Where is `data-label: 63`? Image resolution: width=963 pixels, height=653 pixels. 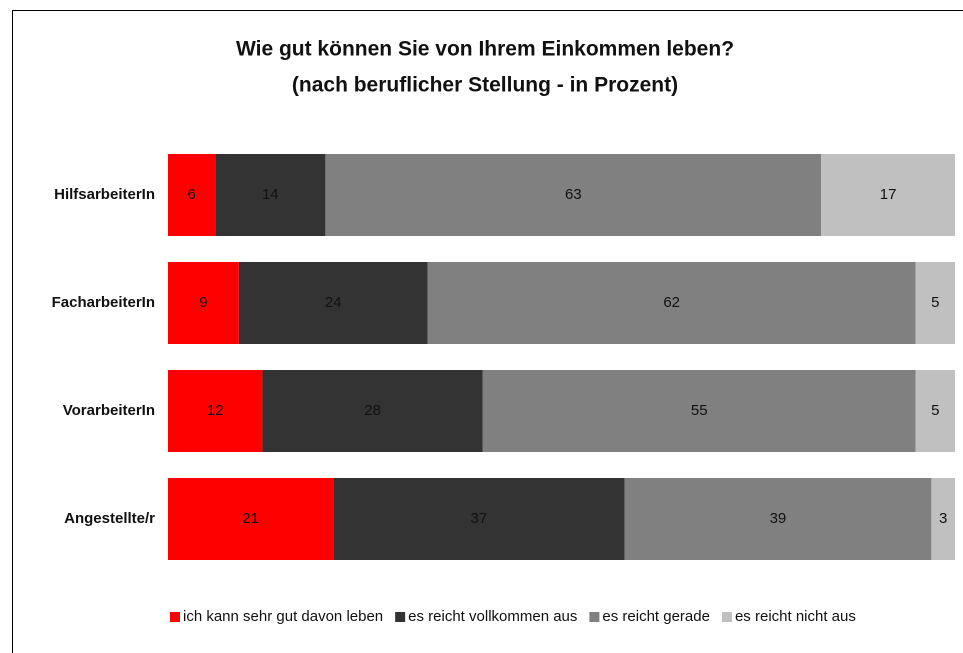
data-label: 63 is located at coordinates (573, 194).